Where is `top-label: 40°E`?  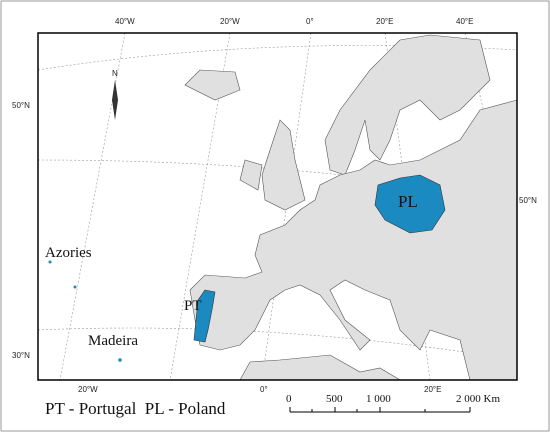 top-label: 40°E is located at coordinates (464, 21).